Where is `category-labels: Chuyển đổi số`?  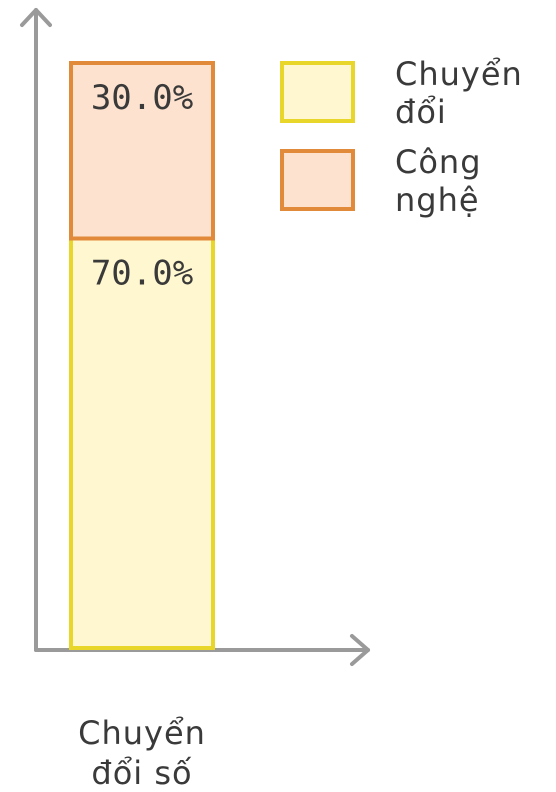
category-labels: Chuyển đổi số is located at coordinates (142, 753).